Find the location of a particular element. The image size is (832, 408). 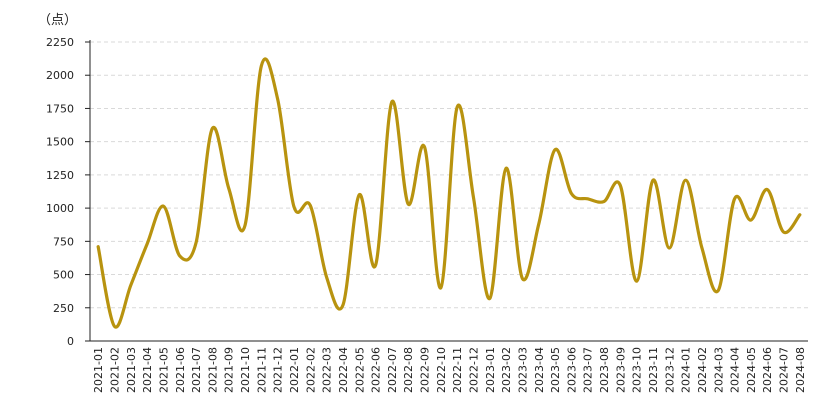

x-tick-label: 2021-03 is located at coordinates (131, 370).